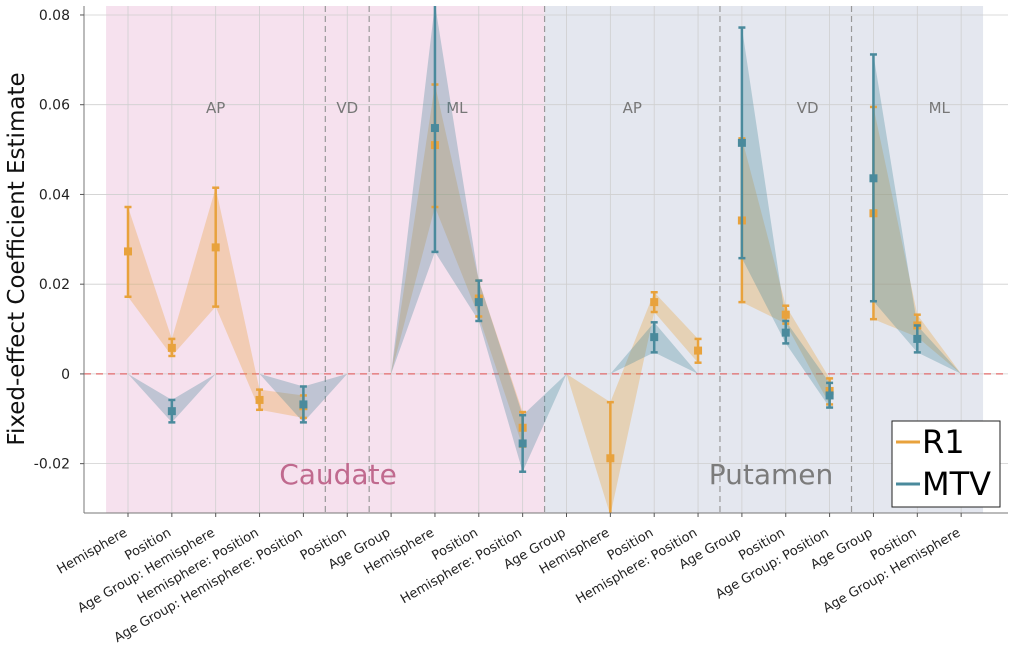  What do you see at coordinates (943, 442) in the screenshot?
I see `legend-label-r1: R1` at bounding box center [943, 442].